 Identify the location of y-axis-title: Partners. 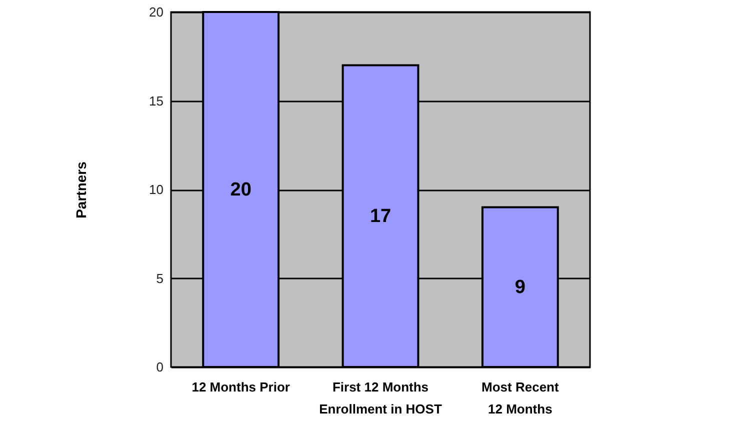
(81, 189).